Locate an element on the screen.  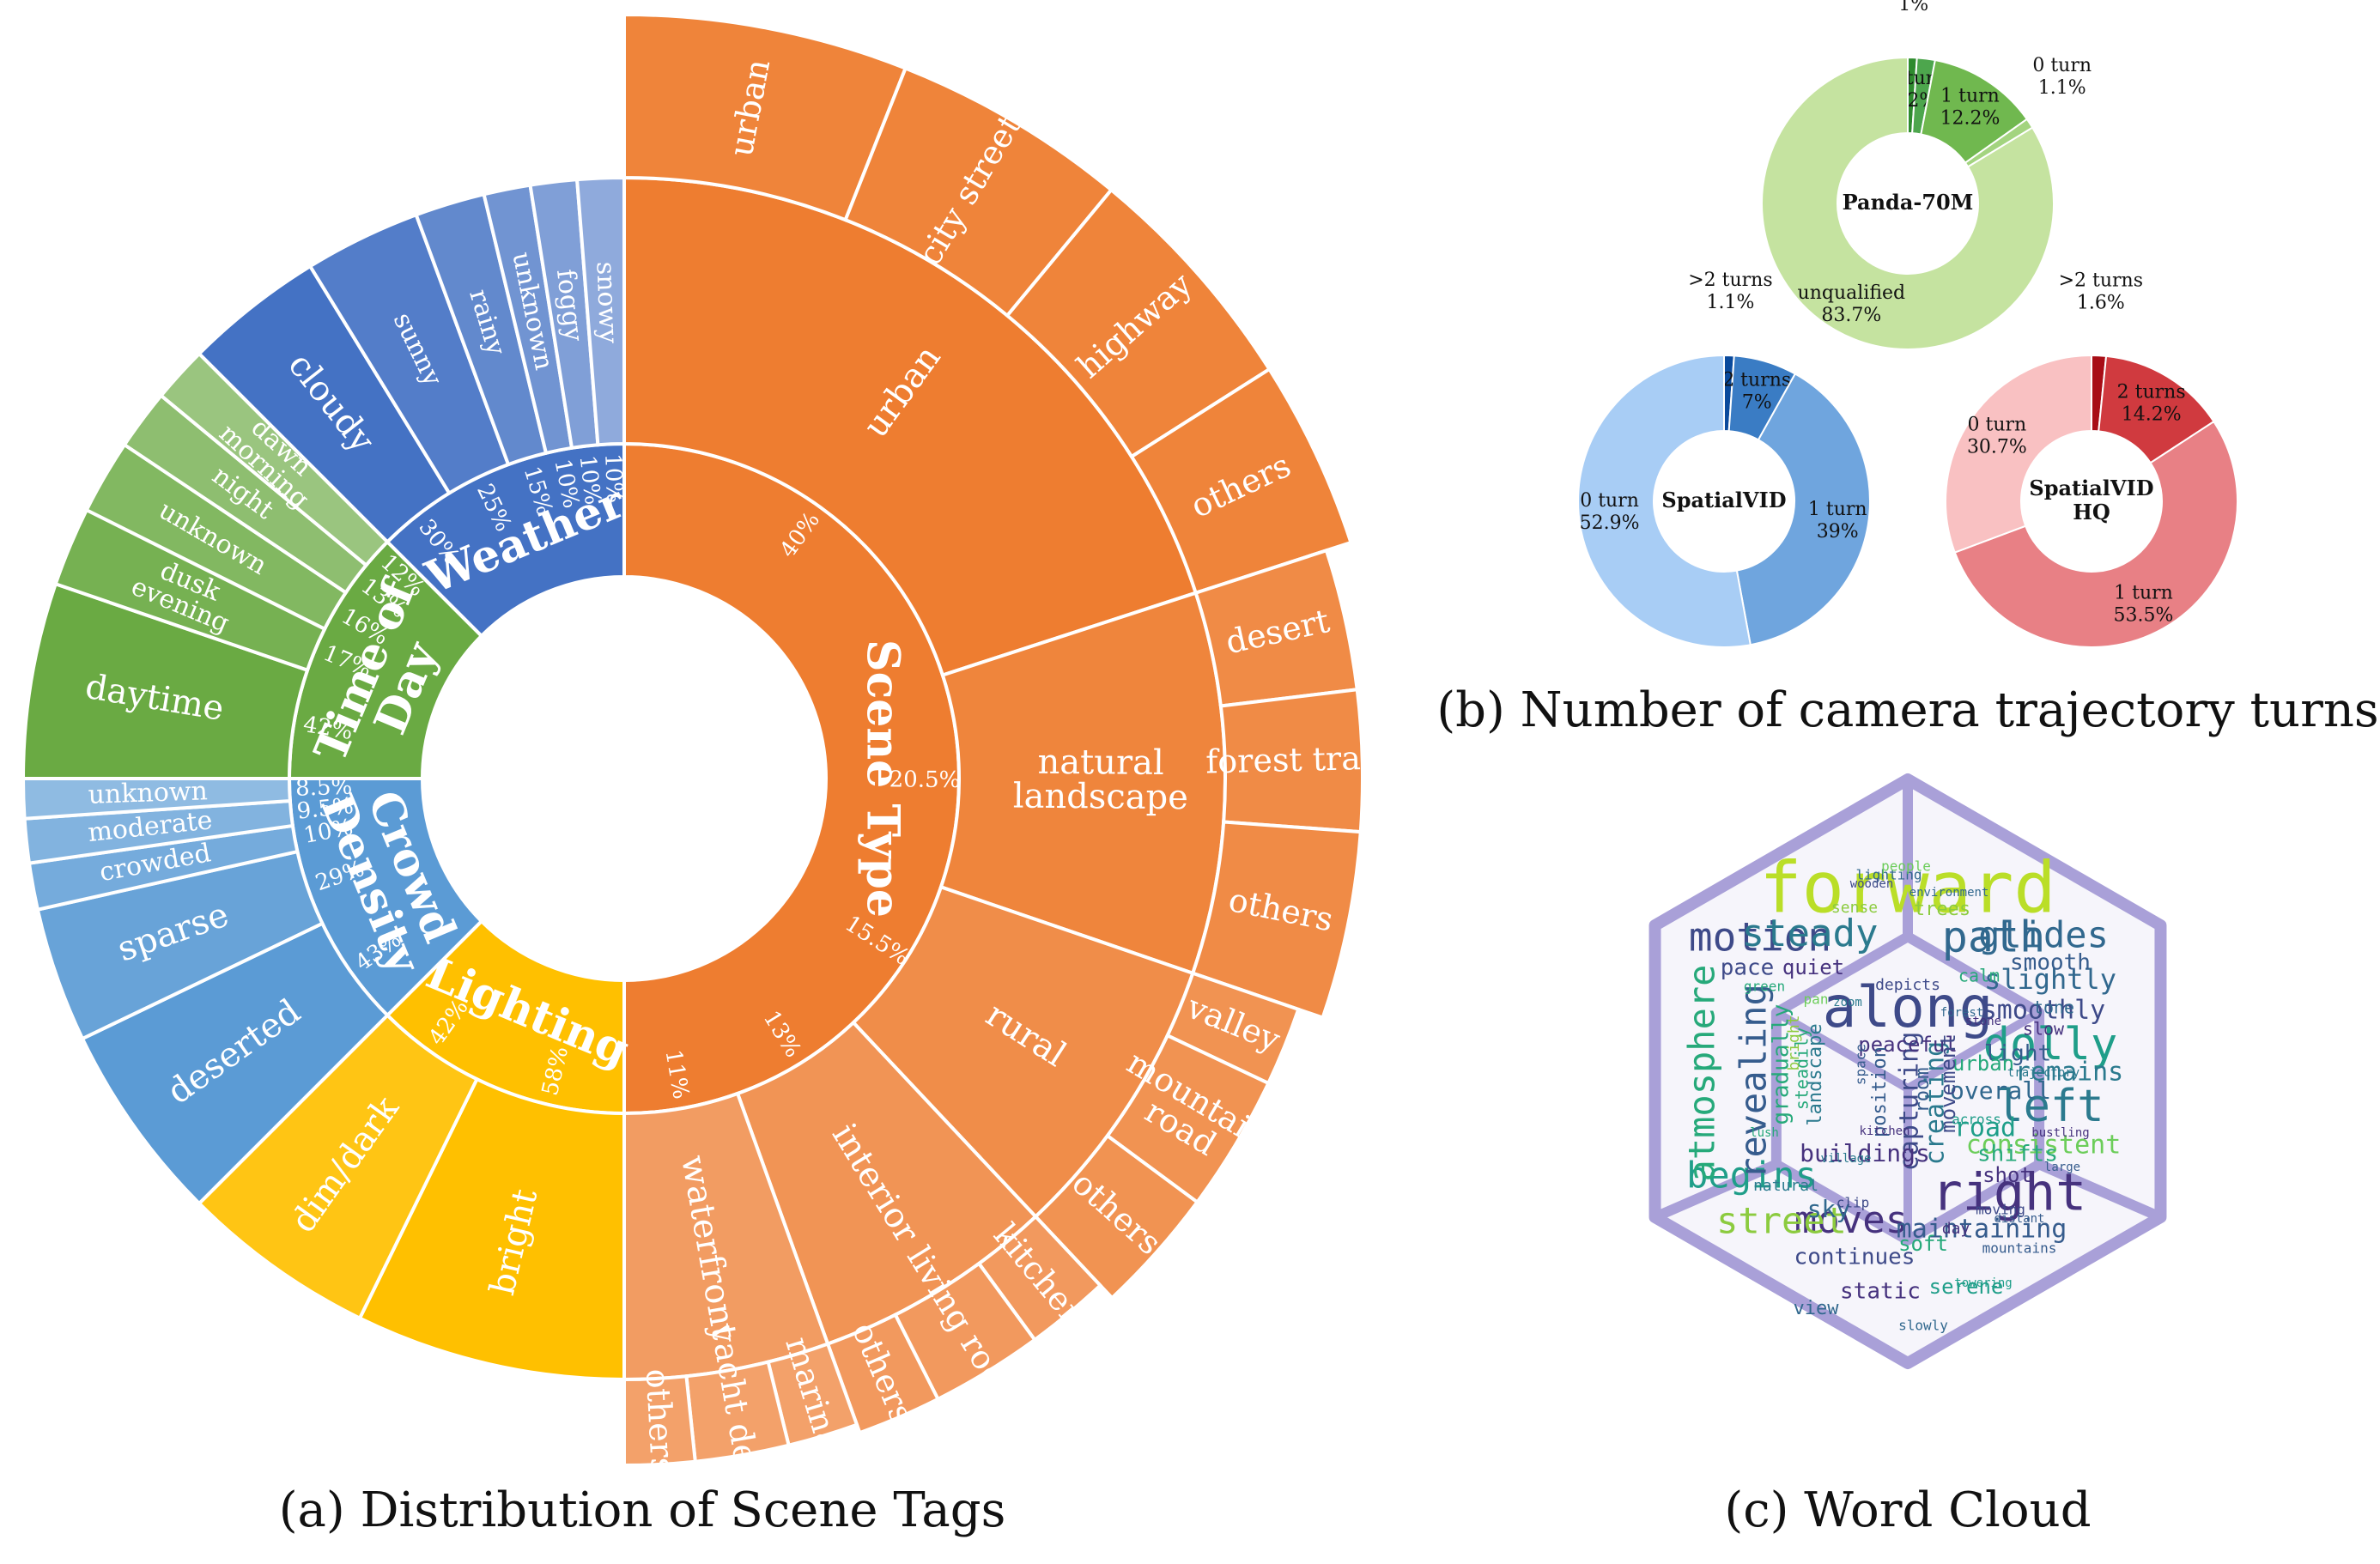
word-buildings: buildings is located at coordinates (1865, 1153).